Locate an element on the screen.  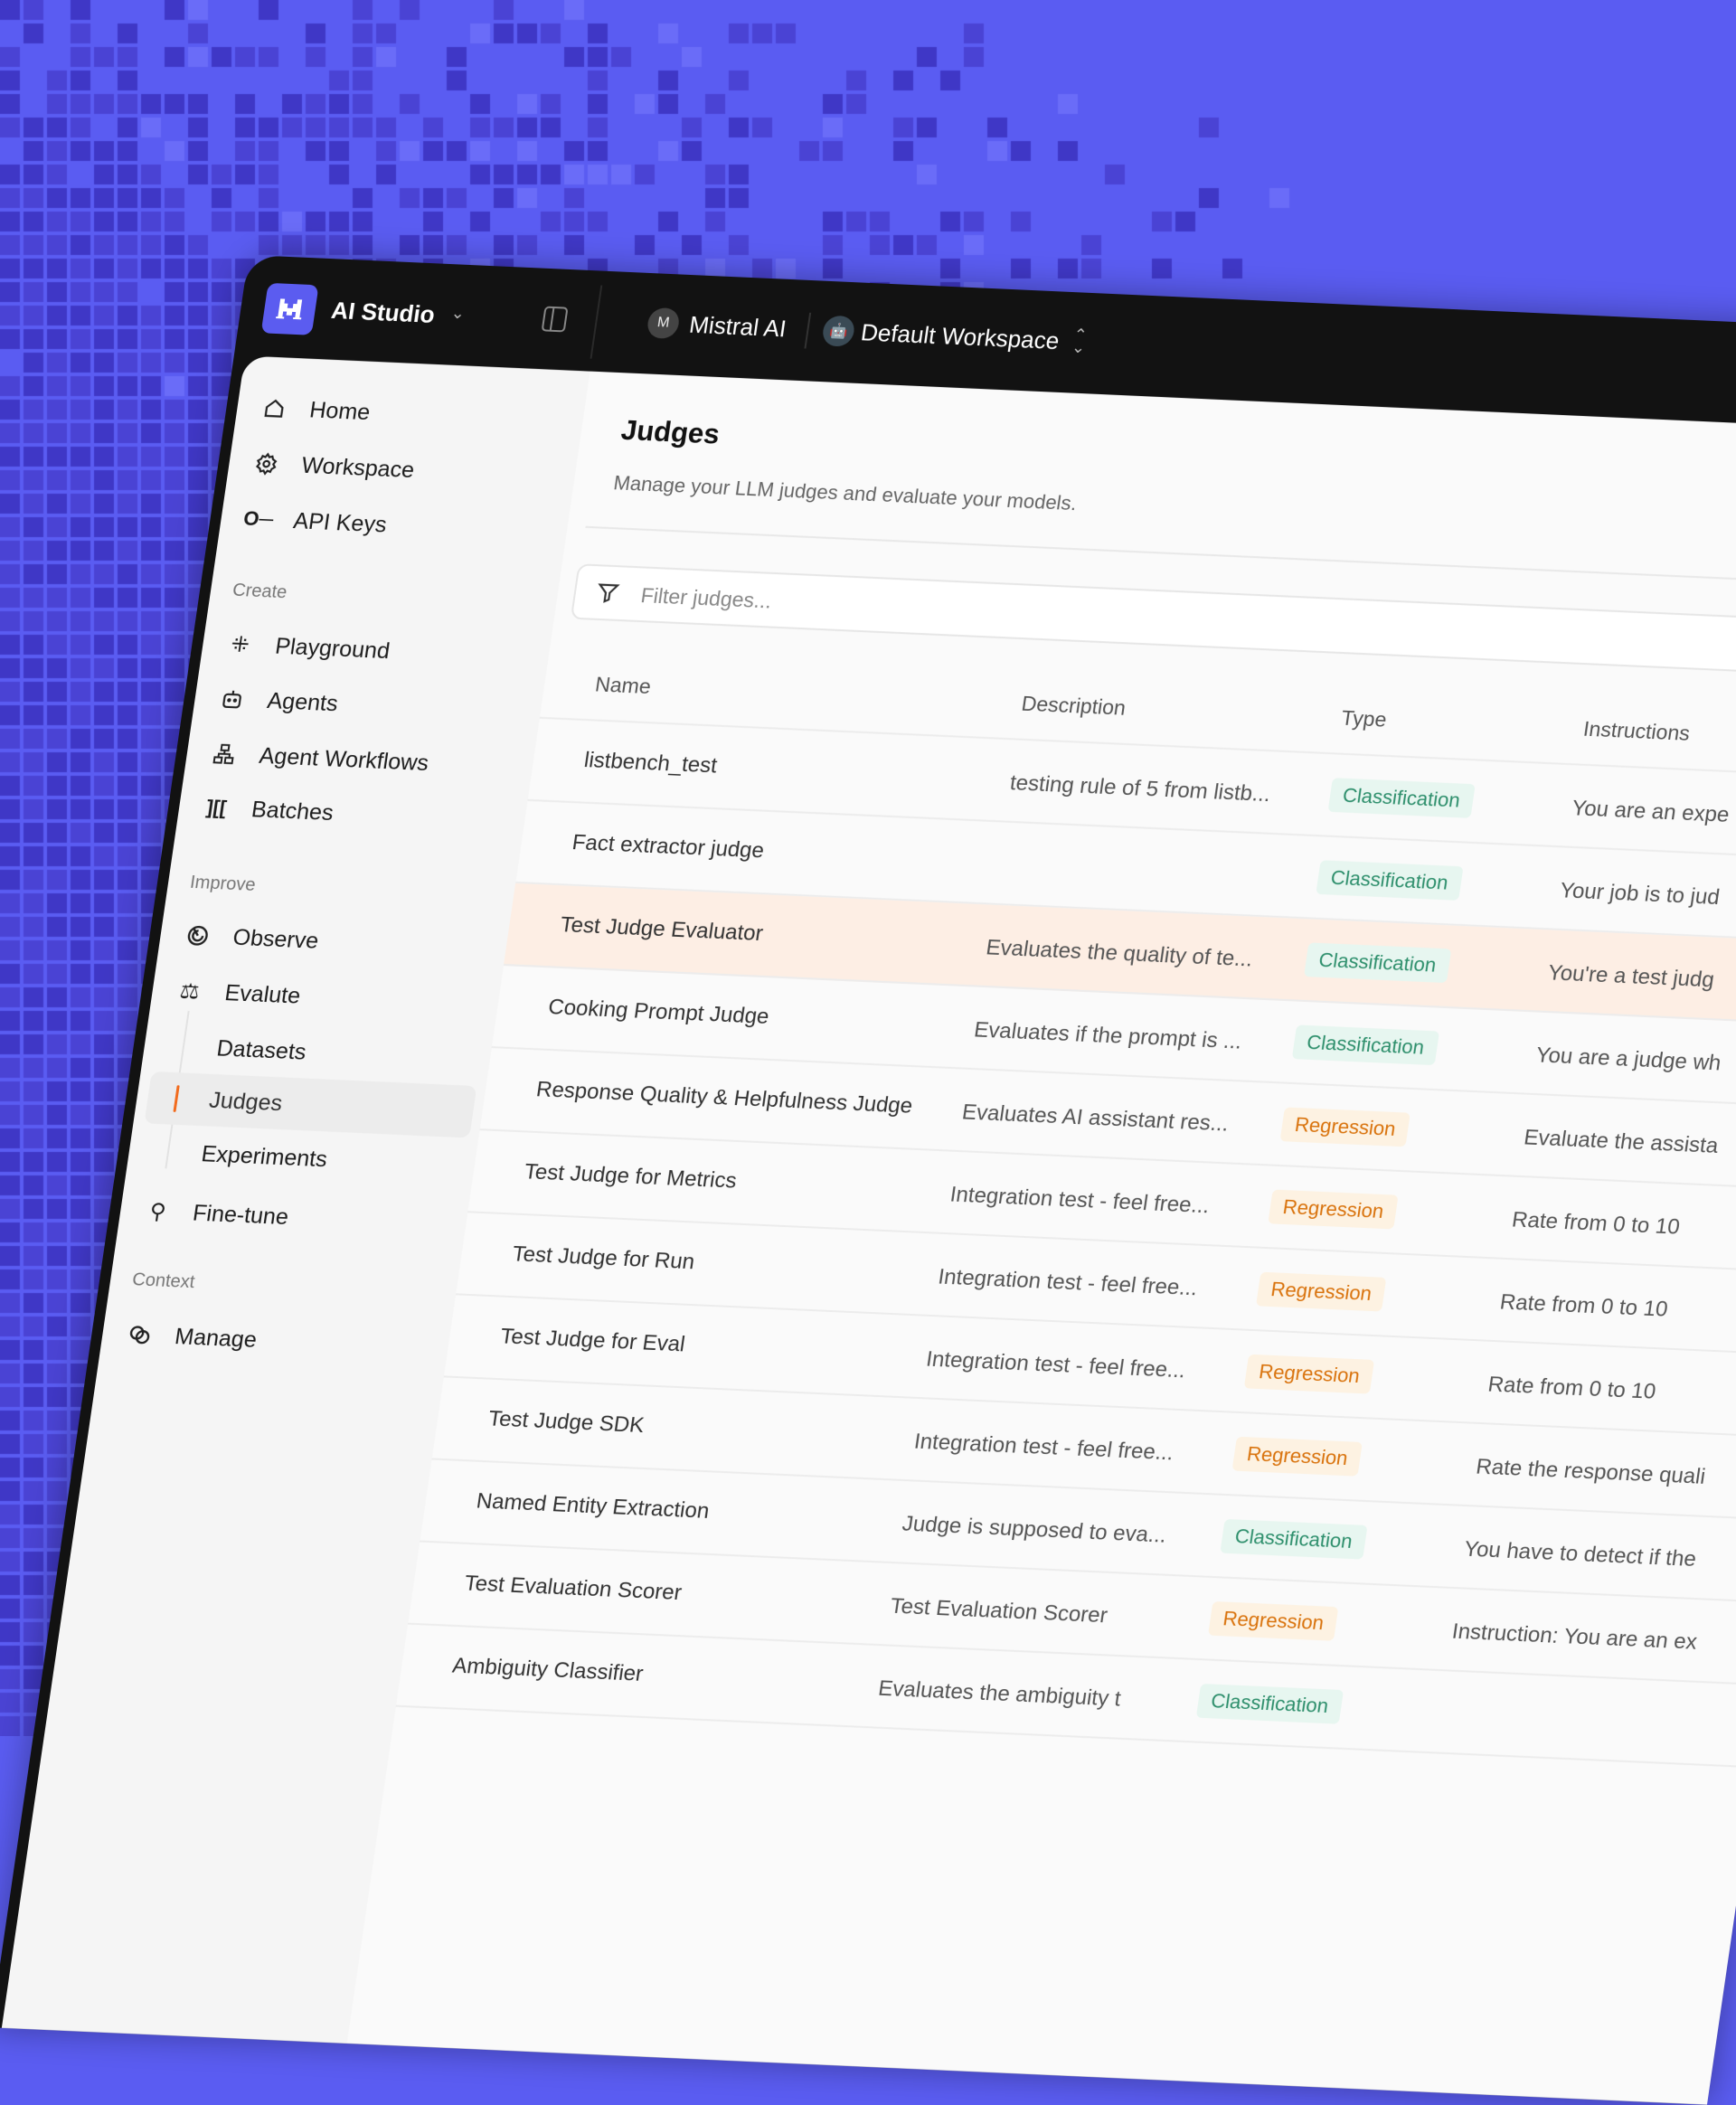
judge-name: Test Judge SDK is located at coordinates (566, 1422).